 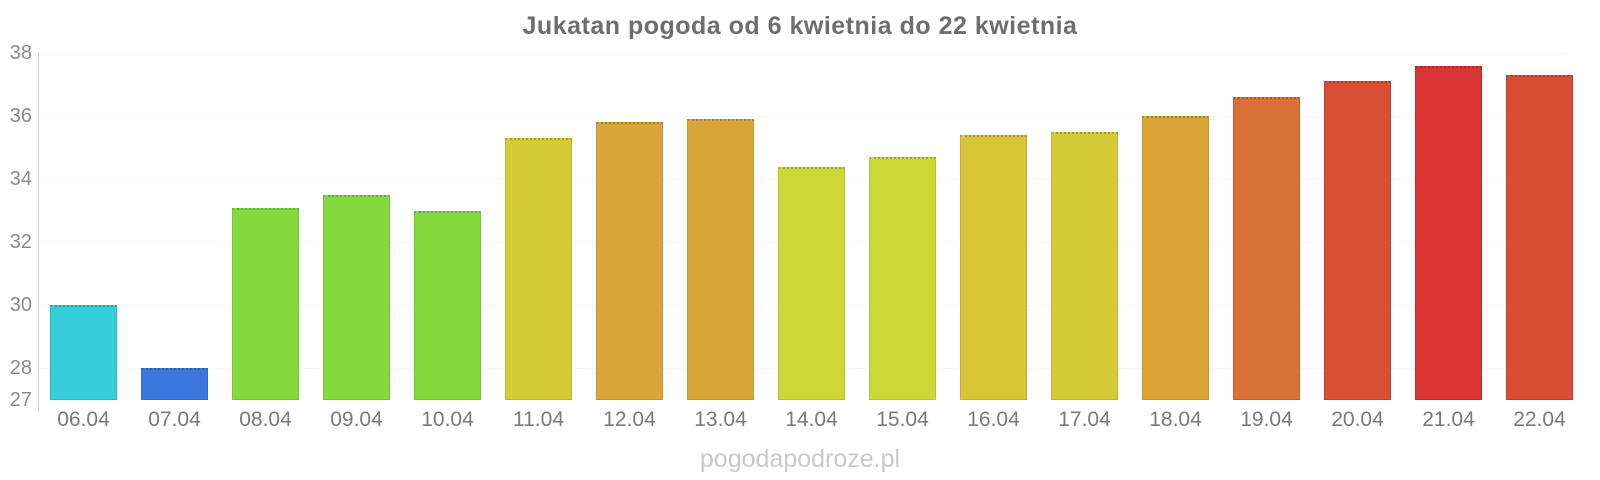 I want to click on y-tick-label-36: 36, so click(x=20, y=116).